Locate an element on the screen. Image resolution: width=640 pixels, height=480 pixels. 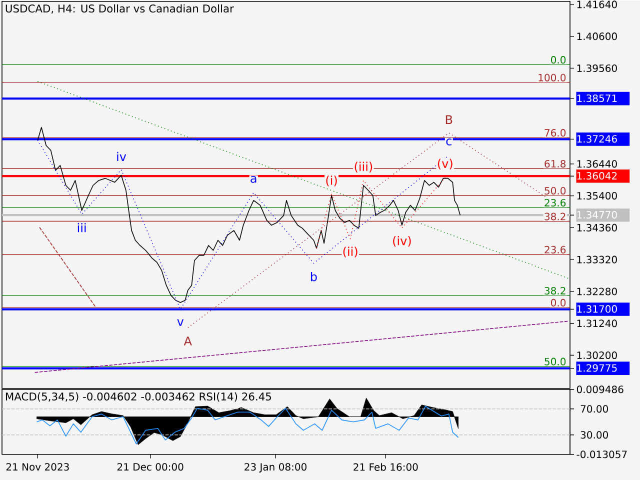
annotation: (iv) is located at coordinates (402, 241).